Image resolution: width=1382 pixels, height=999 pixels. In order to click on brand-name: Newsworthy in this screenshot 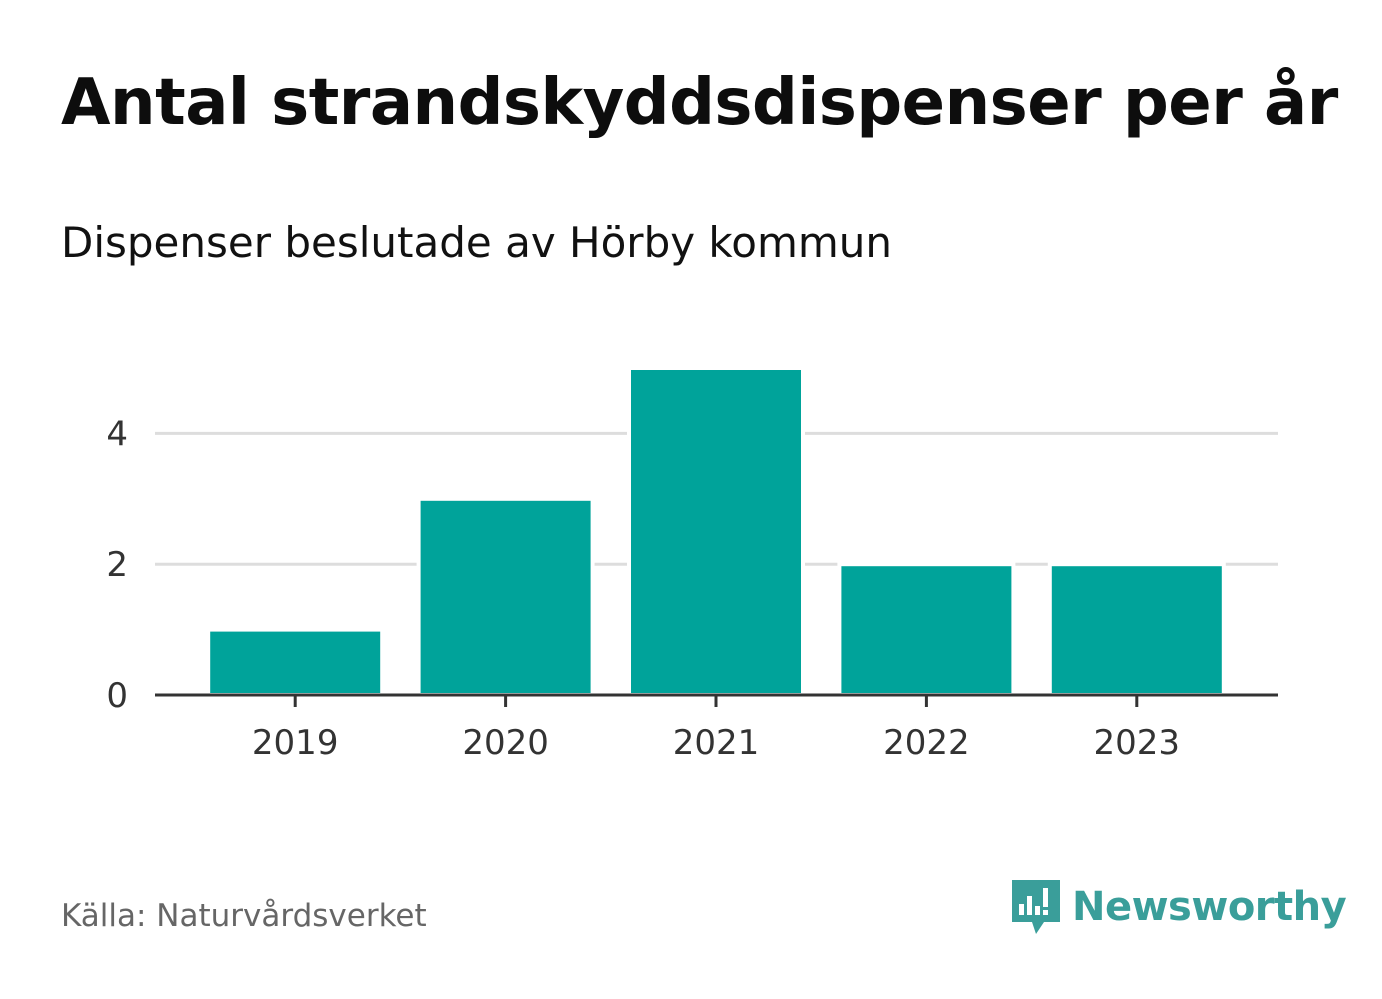, I will do `click(1209, 907)`.